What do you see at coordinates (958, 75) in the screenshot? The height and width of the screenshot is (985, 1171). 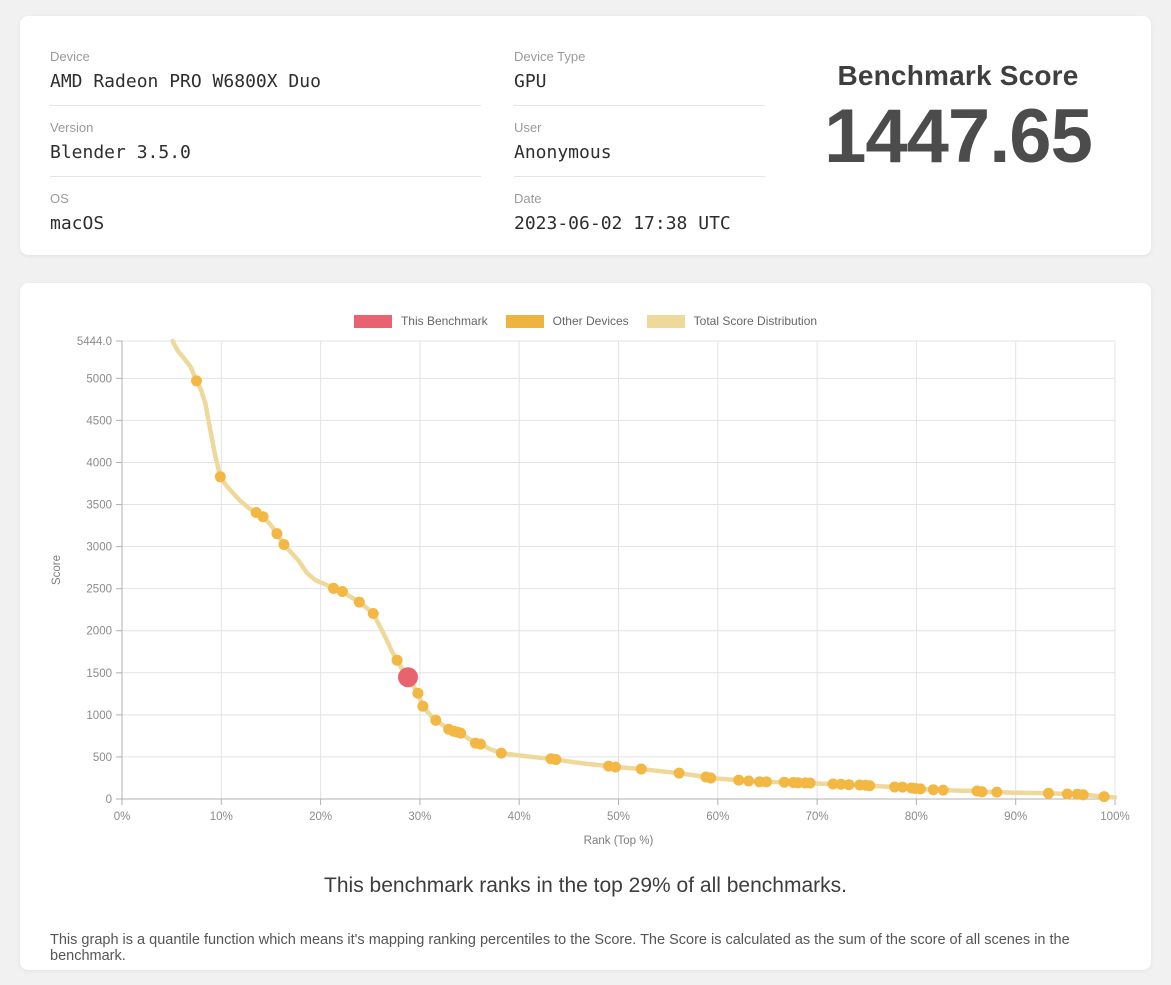 I see `benchmark-score-title: Benchmark Score` at bounding box center [958, 75].